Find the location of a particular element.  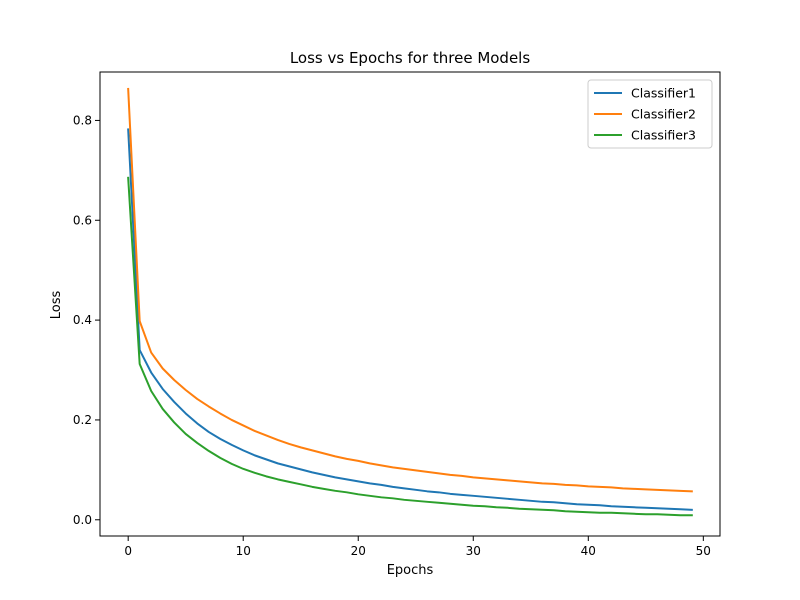

y-axis-label: Loss is located at coordinates (56, 305).